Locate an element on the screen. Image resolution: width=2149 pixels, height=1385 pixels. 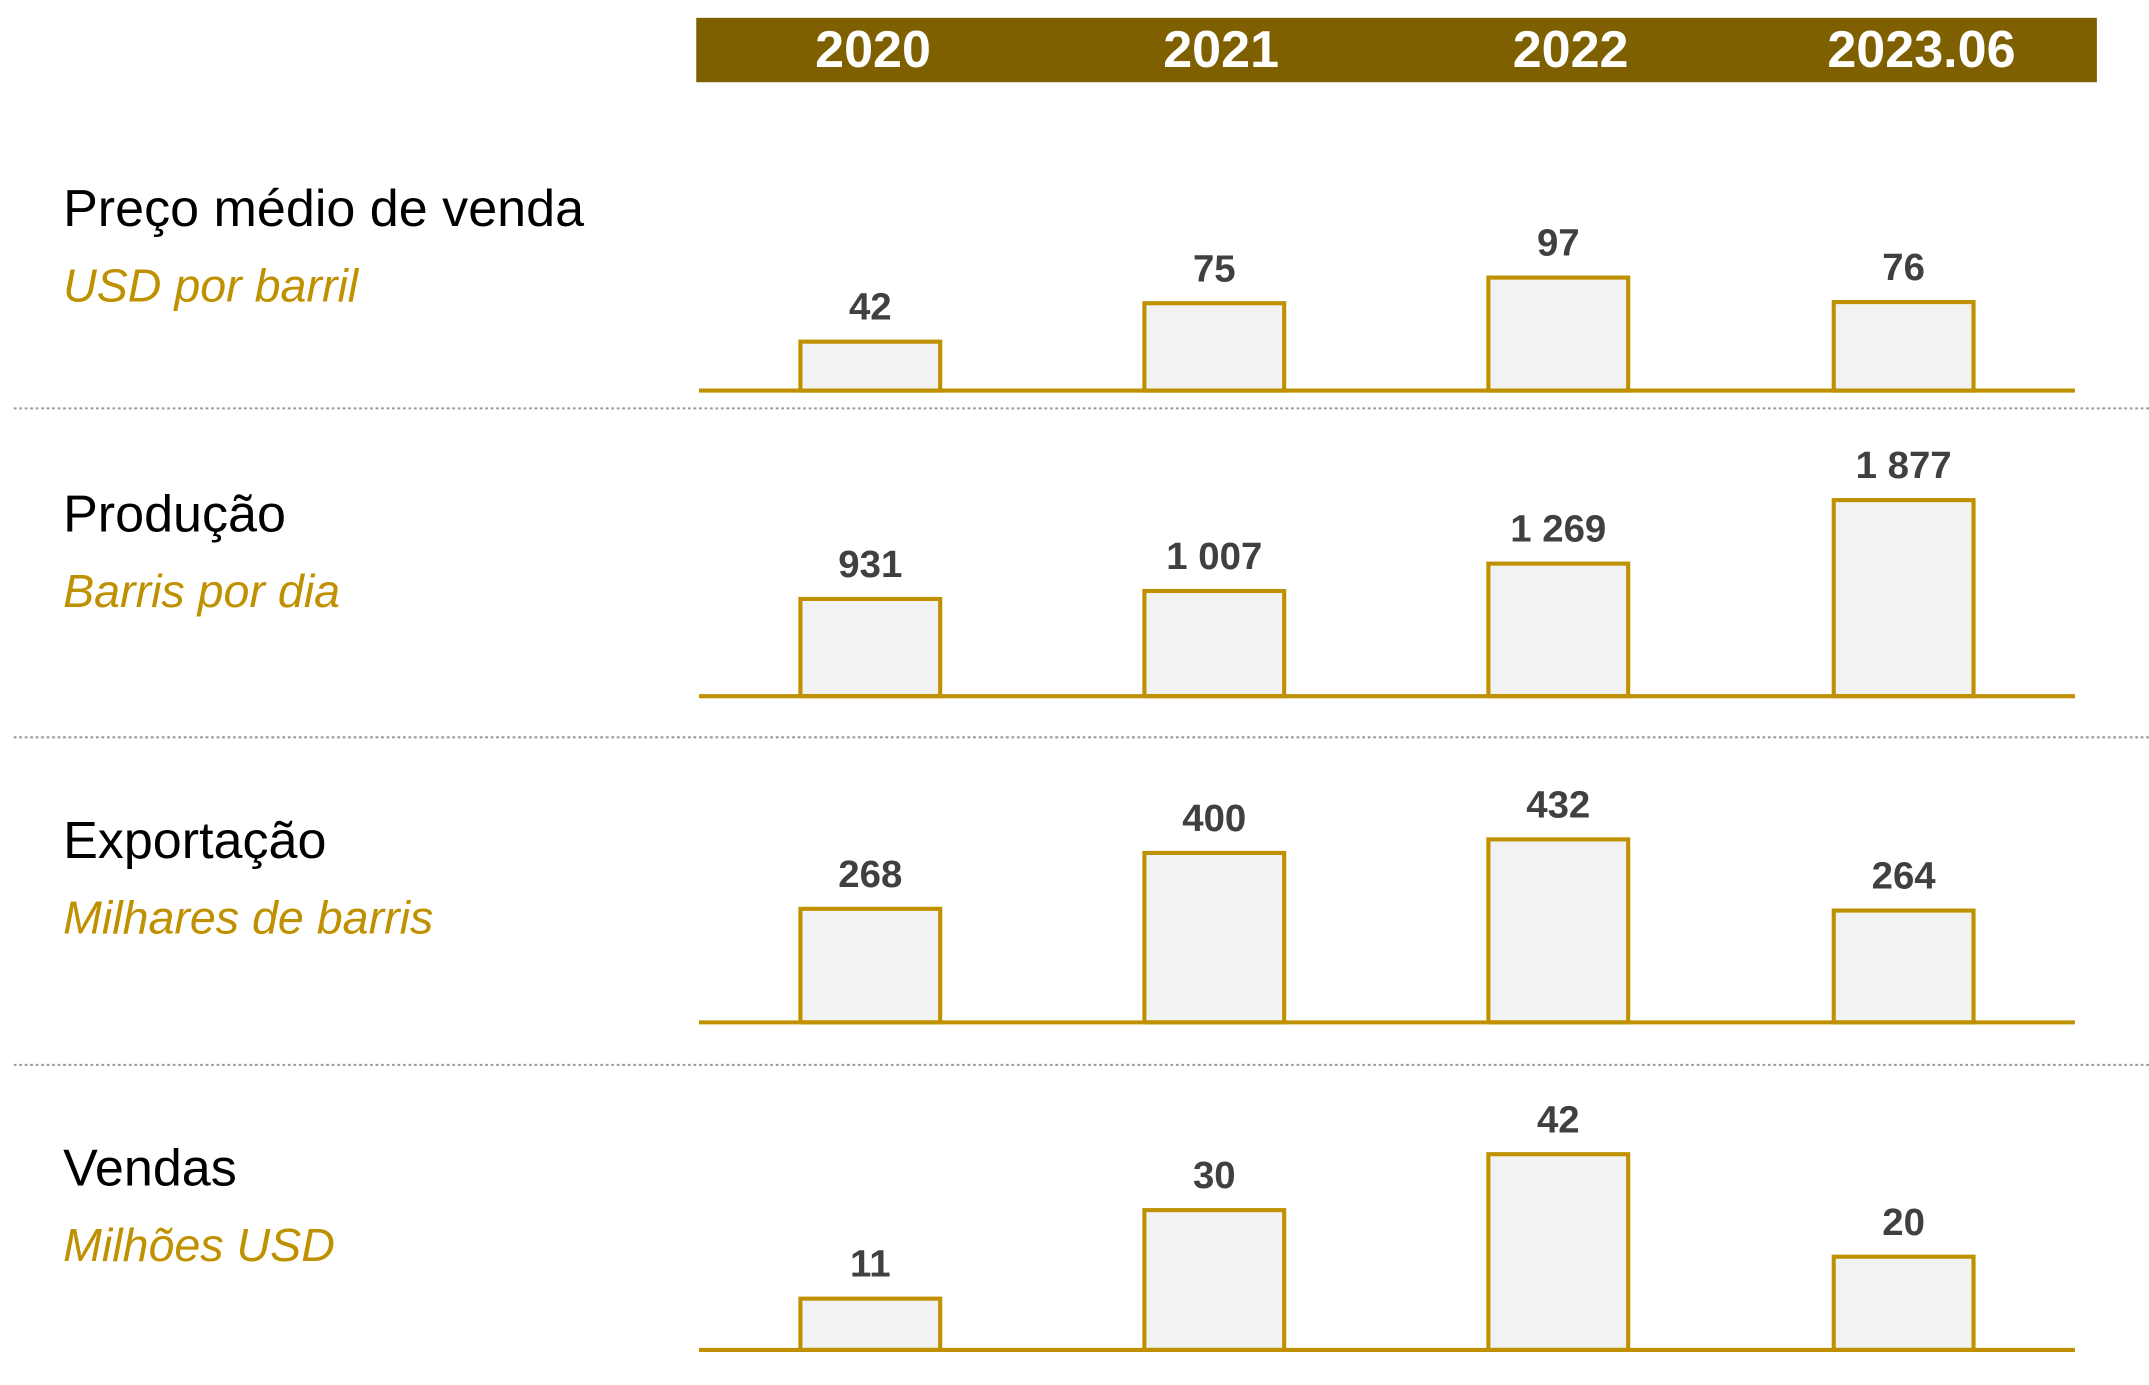
header-bar is located at coordinates (1396, 50).